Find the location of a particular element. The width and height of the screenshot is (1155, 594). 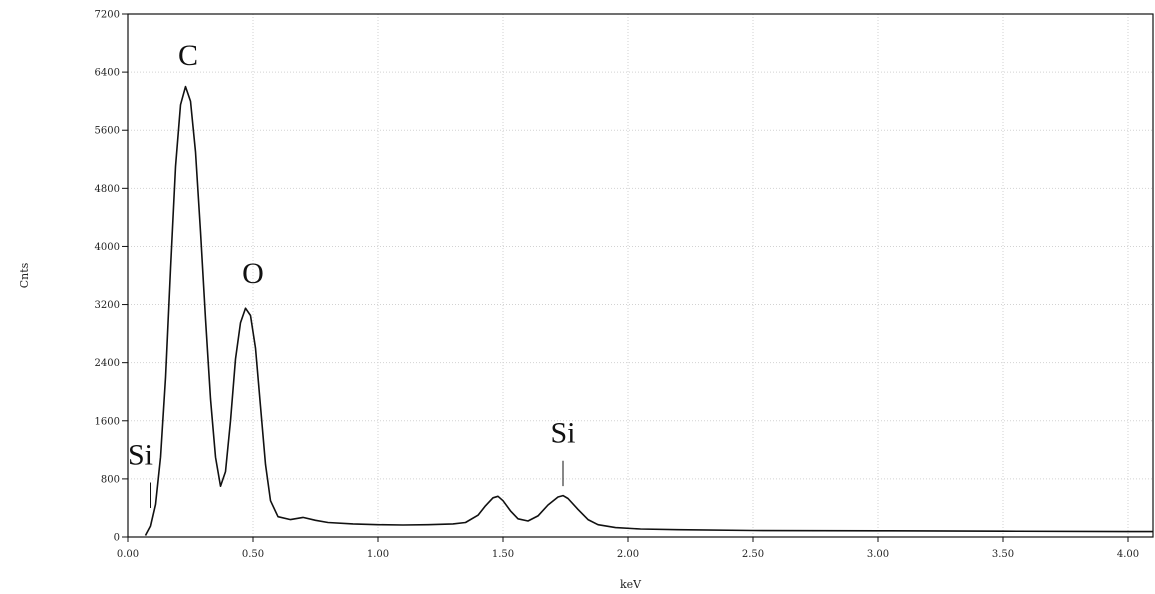

x-tick-label: 1.00 is located at coordinates (378, 554).